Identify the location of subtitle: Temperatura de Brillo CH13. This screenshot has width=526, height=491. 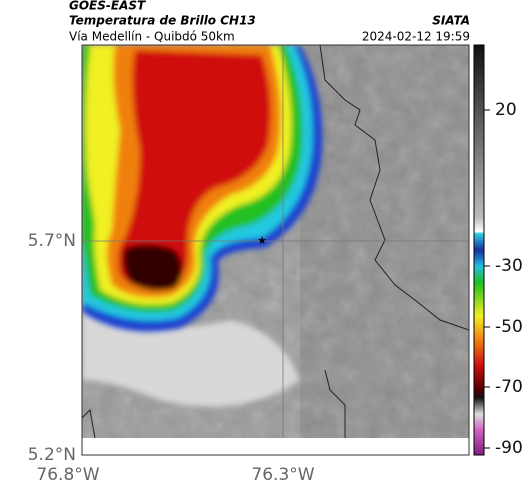
(162, 21).